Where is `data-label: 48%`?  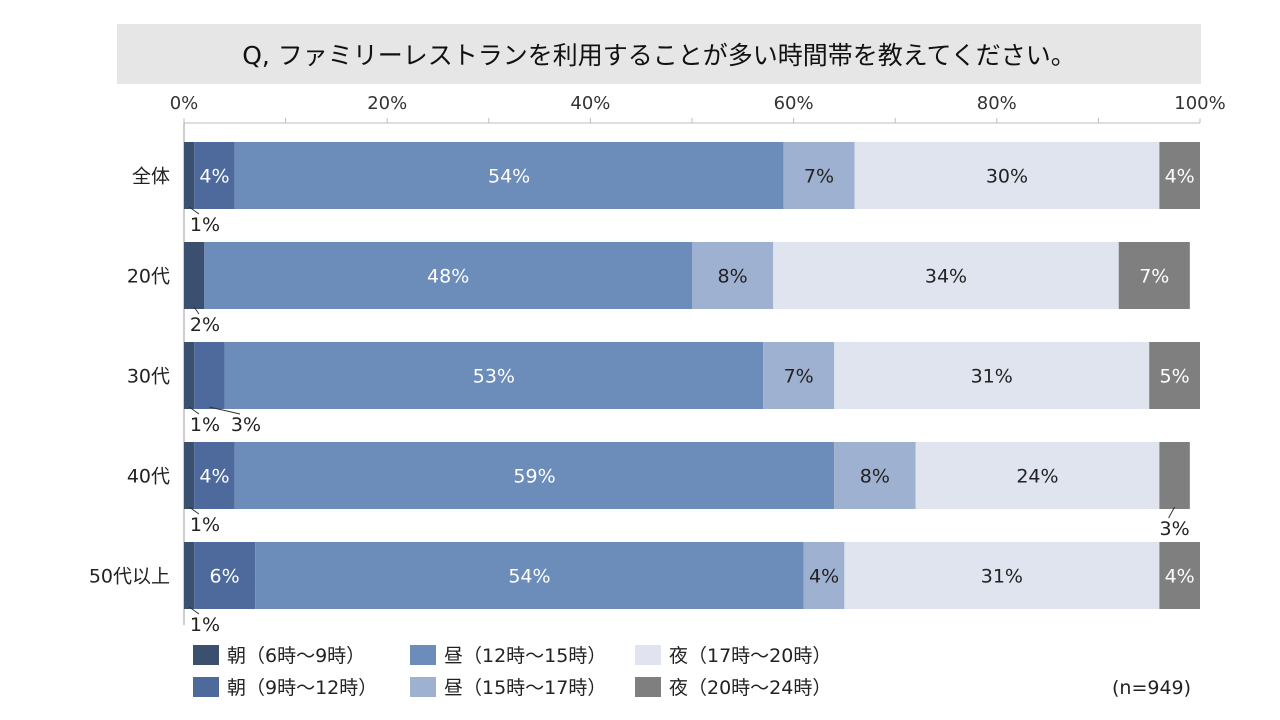 data-label: 48% is located at coordinates (448, 277).